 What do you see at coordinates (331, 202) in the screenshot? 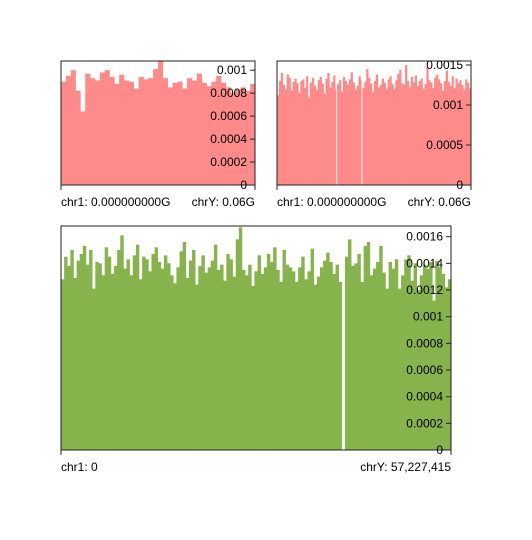
I see `panel-2-x-start-label: chr1: 0.000000000G` at bounding box center [331, 202].